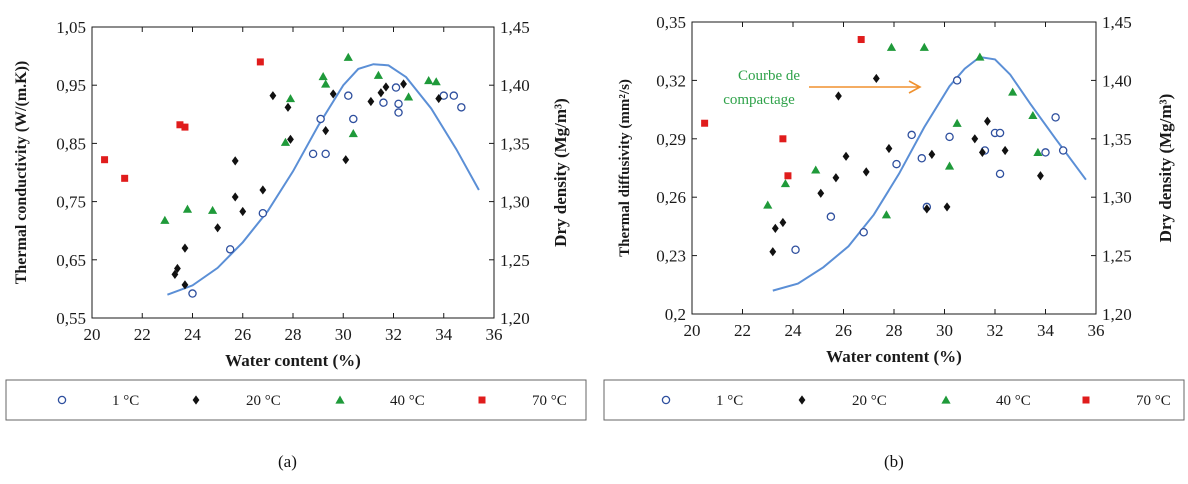 The width and height of the screenshot is (1188, 484). Describe the element at coordinates (515, 85) in the screenshot. I see `y2-tick-label: 1,40` at that location.